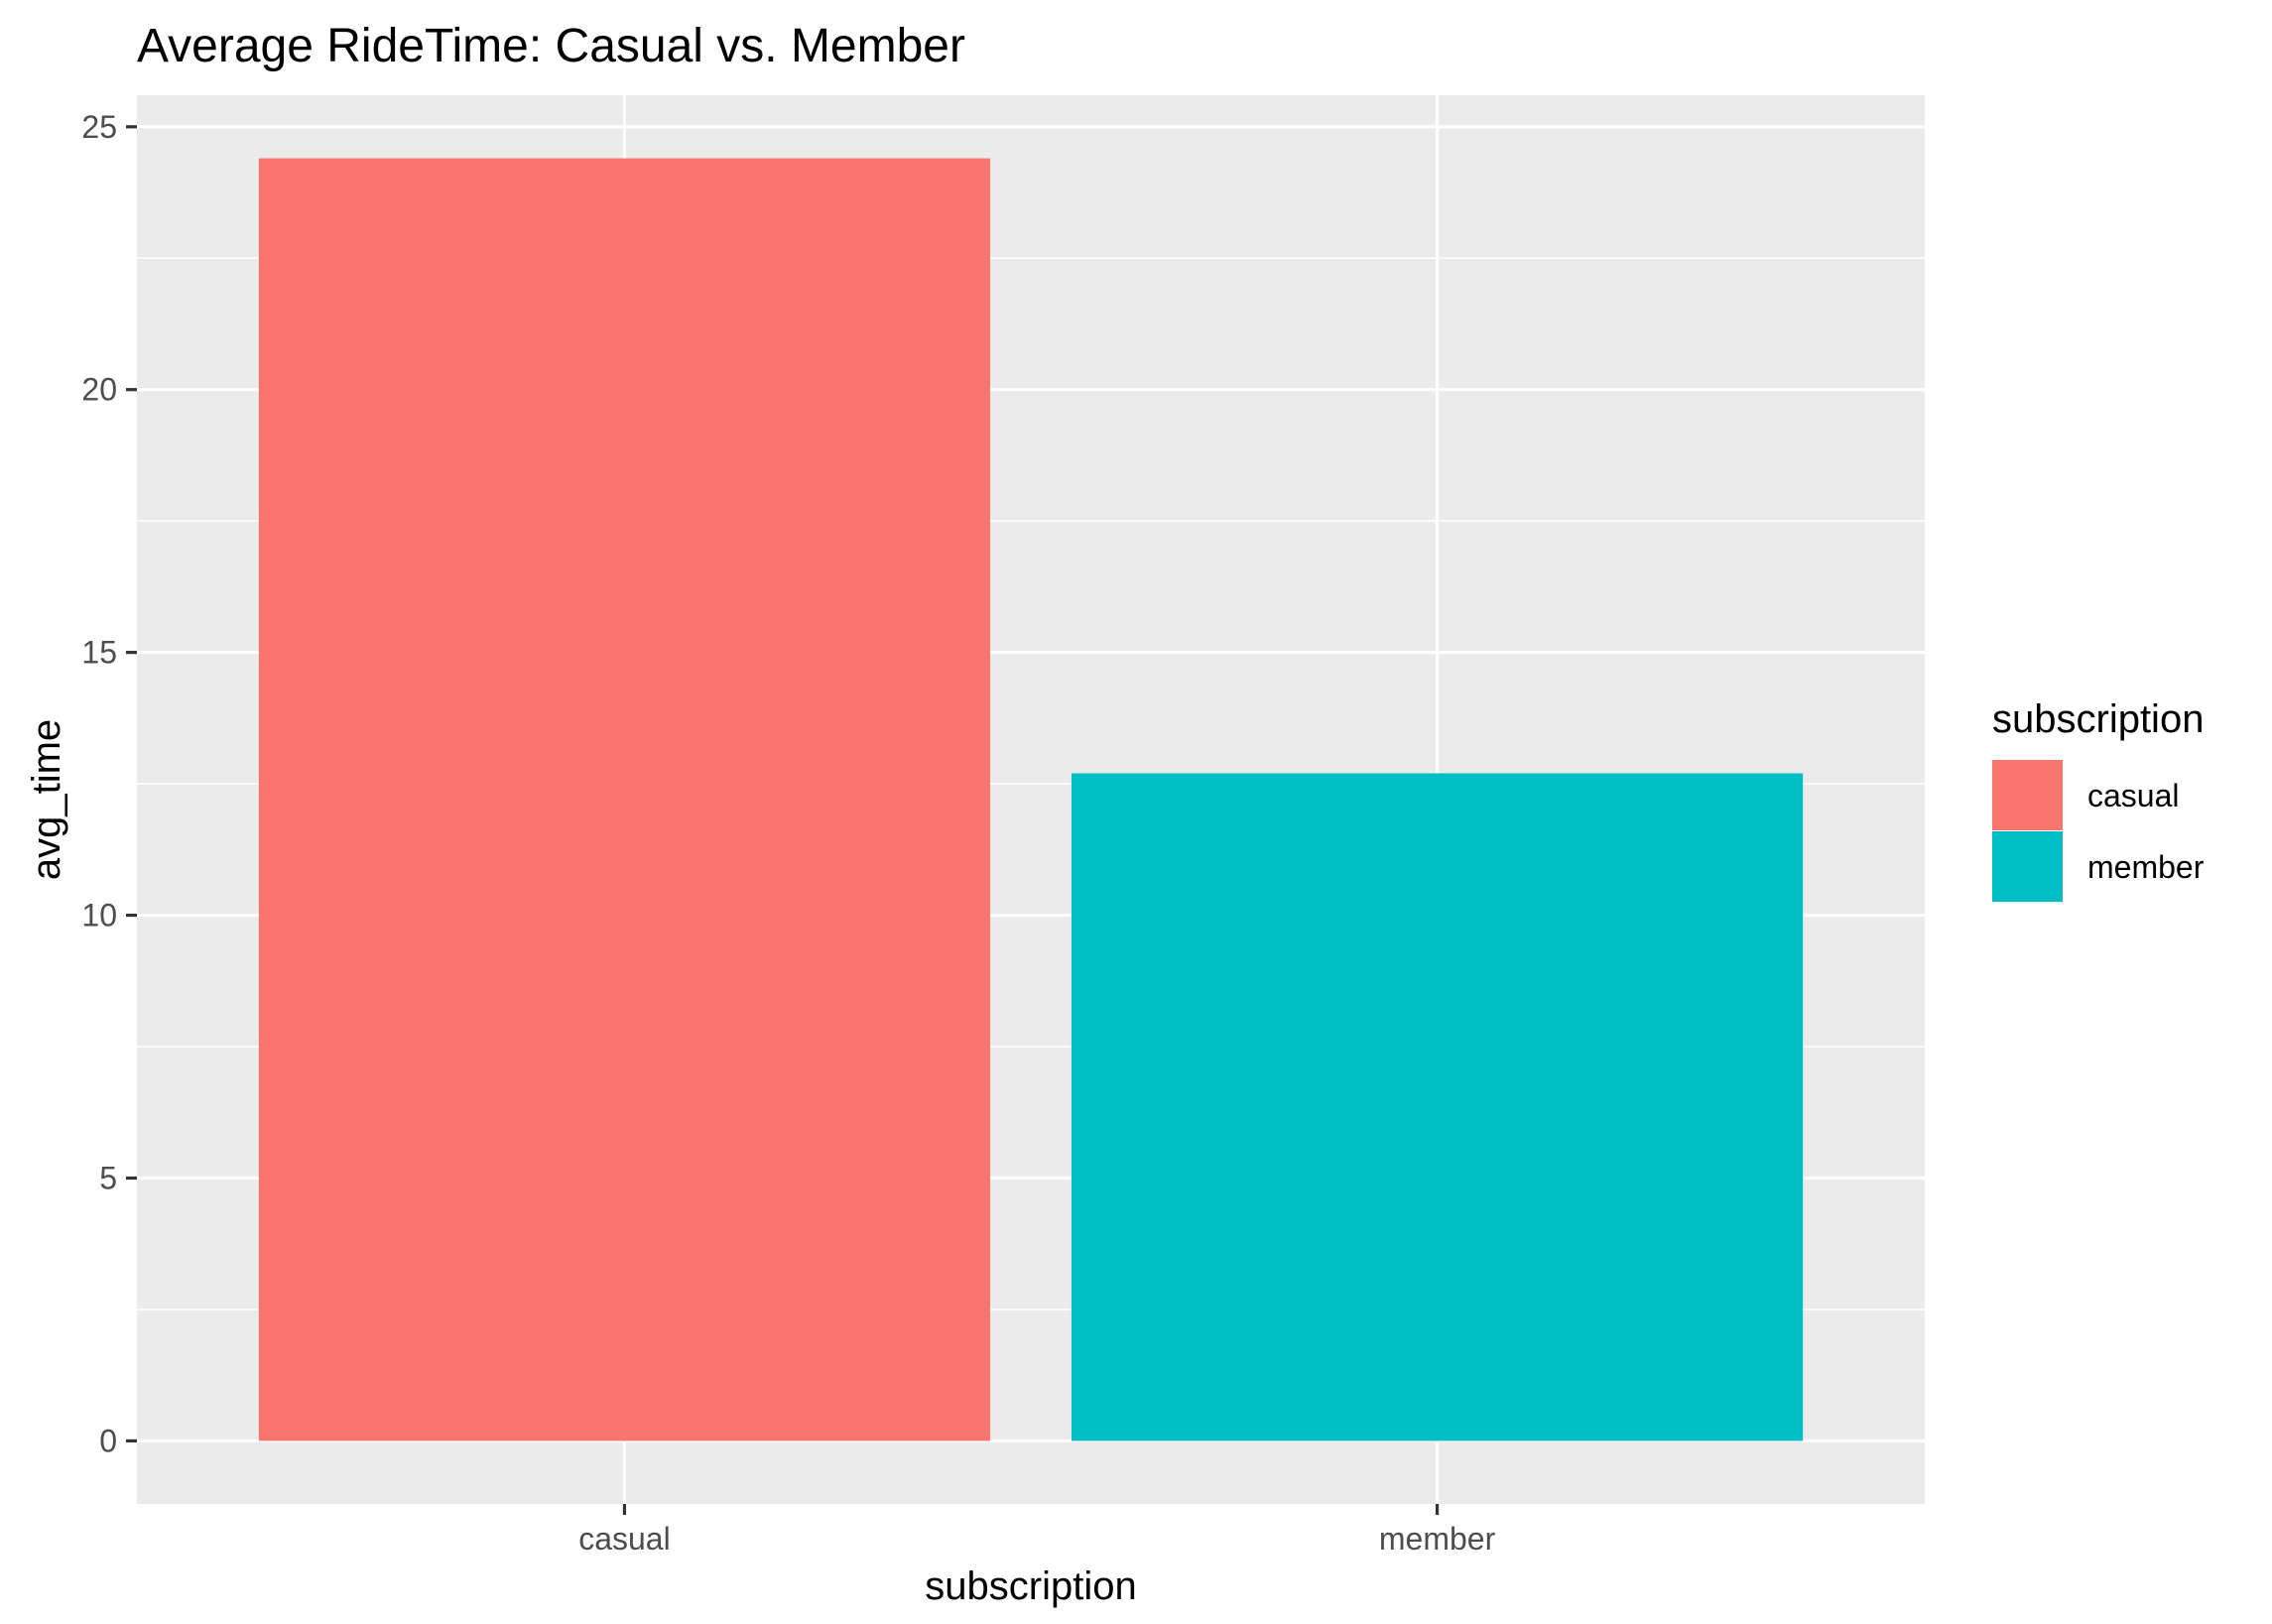 This screenshot has height=1624, width=2272. I want to click on y-tick-label: 0, so click(108, 1440).